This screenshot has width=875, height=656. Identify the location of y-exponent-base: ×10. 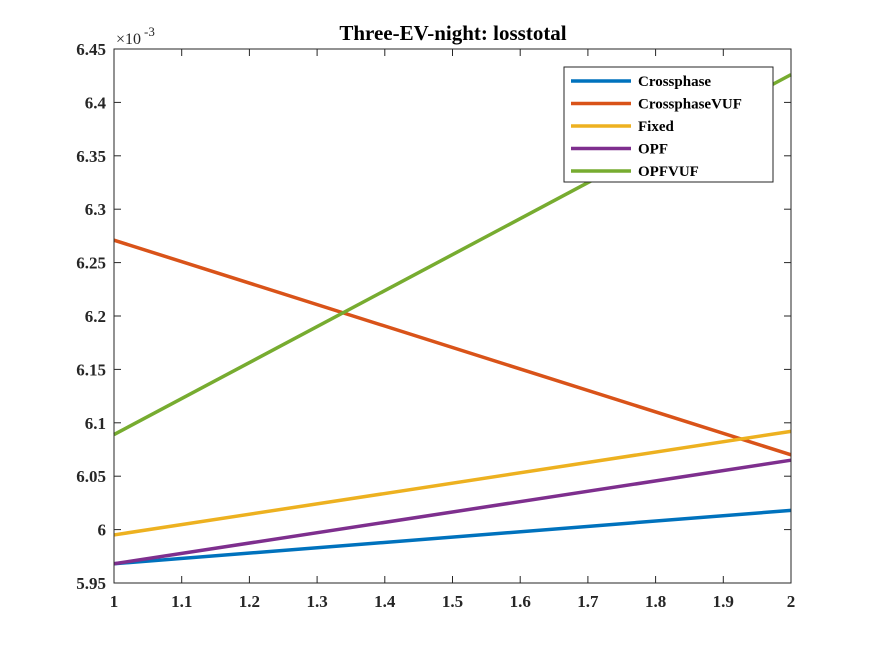
(128, 39).